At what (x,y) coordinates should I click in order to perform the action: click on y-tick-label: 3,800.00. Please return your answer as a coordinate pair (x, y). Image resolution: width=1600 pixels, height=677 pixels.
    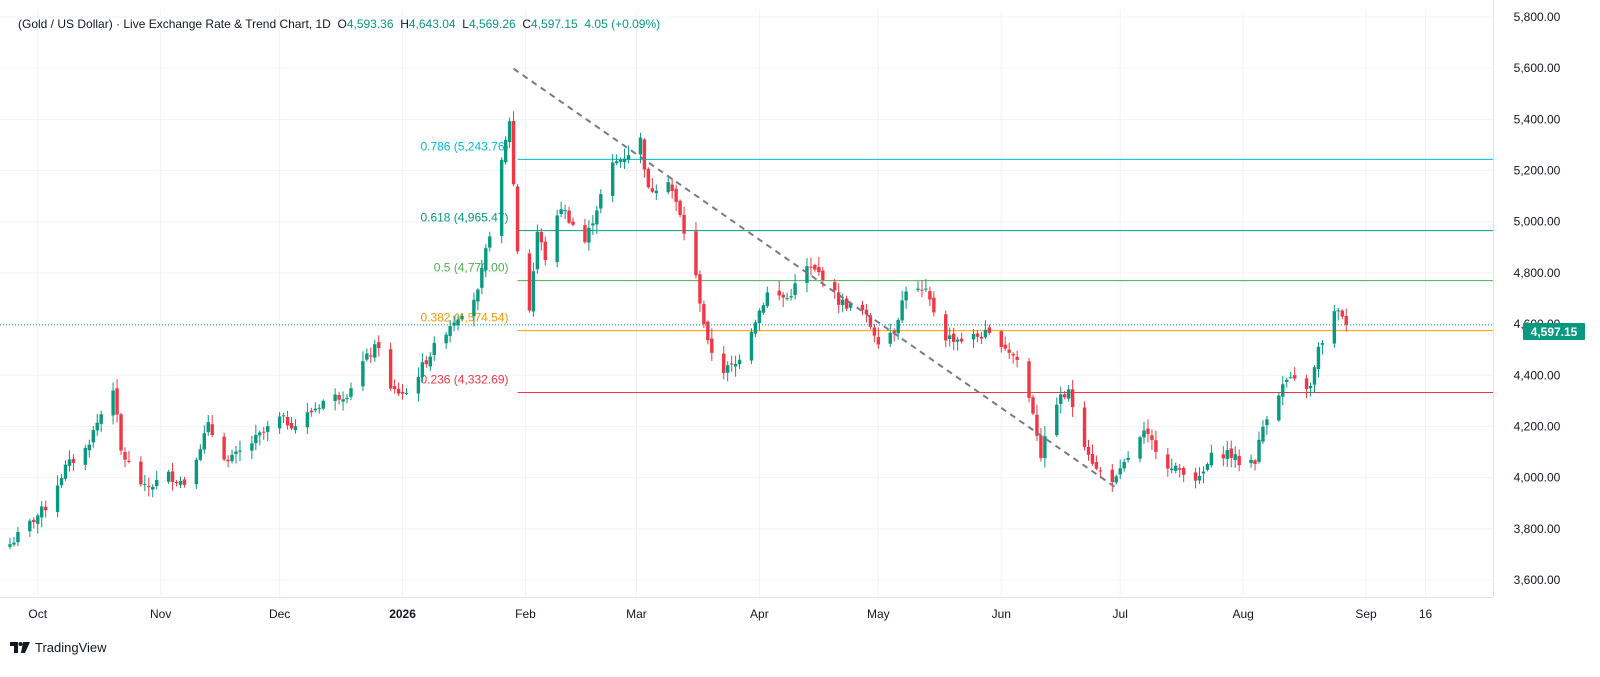
    Looking at the image, I should click on (1537, 529).